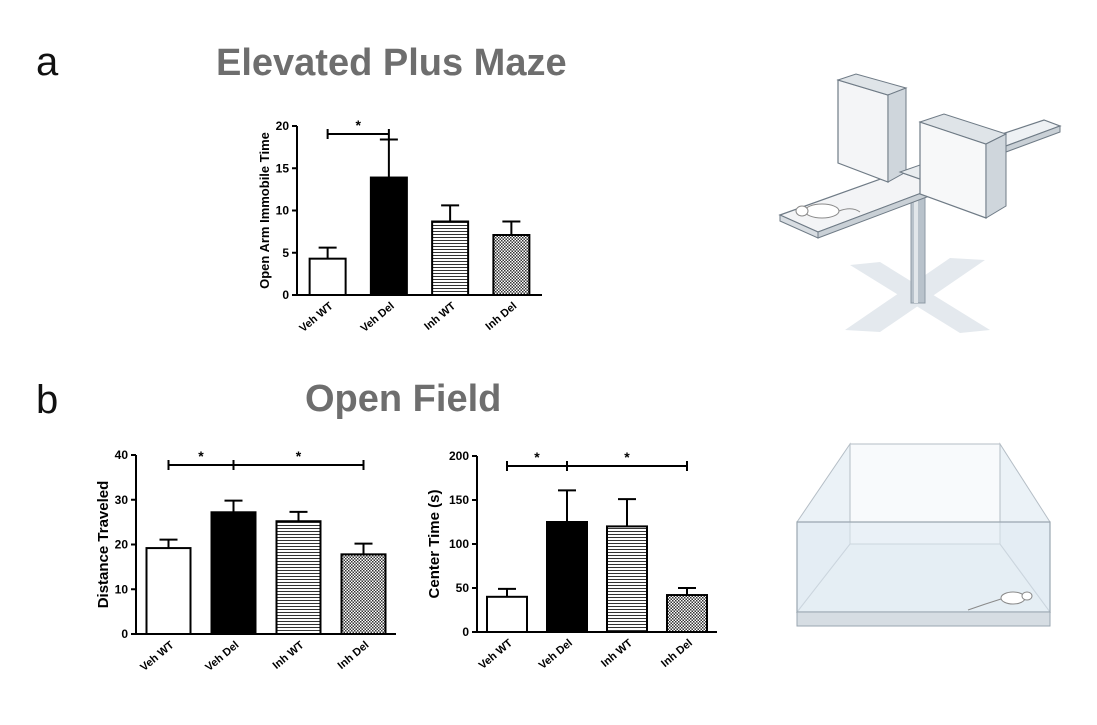  Describe the element at coordinates (264, 210) in the screenshot. I see `y-axis-label: Open Arm Immobile Time` at that location.